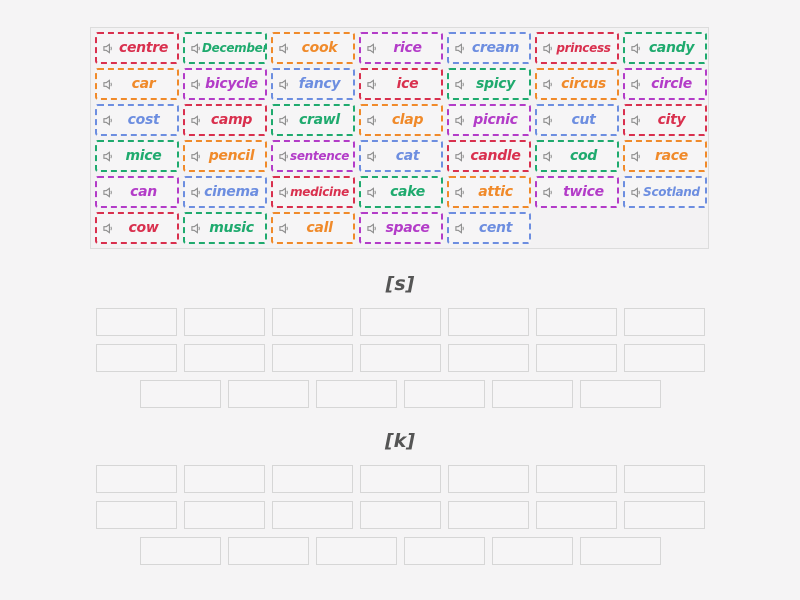 This screenshot has width=800, height=600. Describe the element at coordinates (225, 84) in the screenshot. I see `word-tile: bicycle` at that location.